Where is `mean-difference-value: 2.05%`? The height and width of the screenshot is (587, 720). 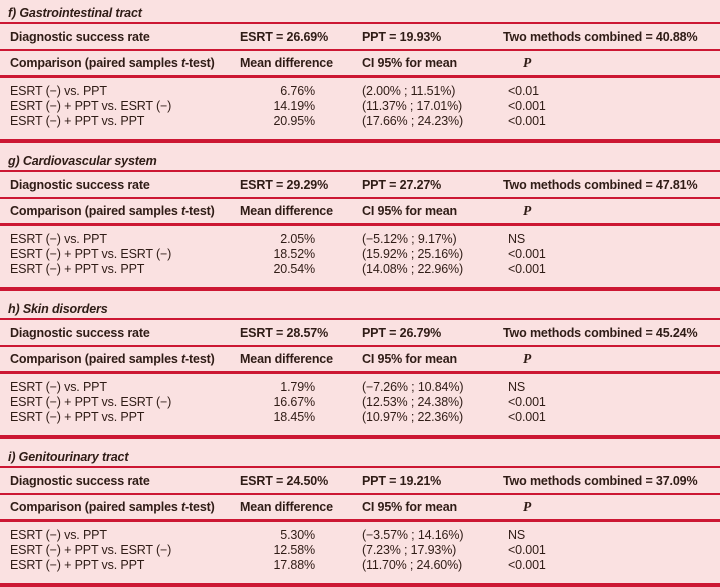 mean-difference-value: 2.05% is located at coordinates (297, 239).